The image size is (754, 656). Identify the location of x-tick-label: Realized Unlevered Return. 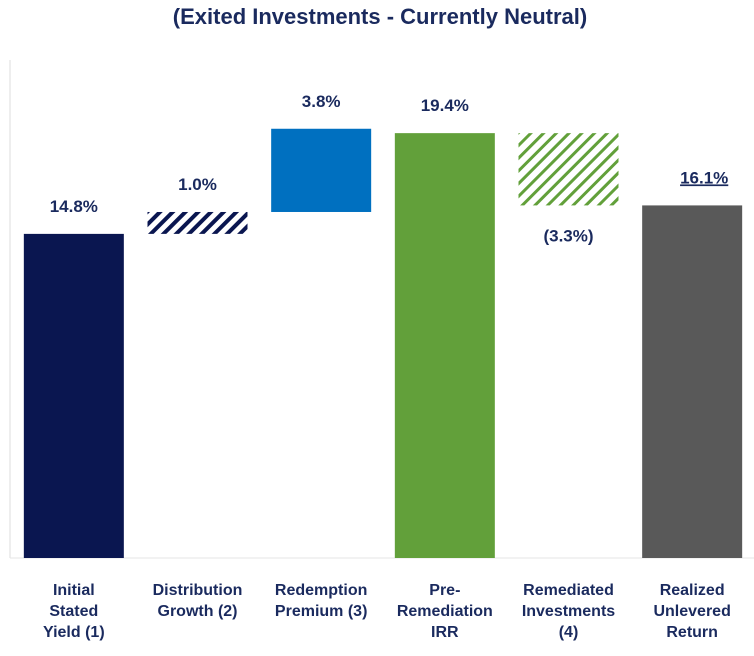
(692, 611).